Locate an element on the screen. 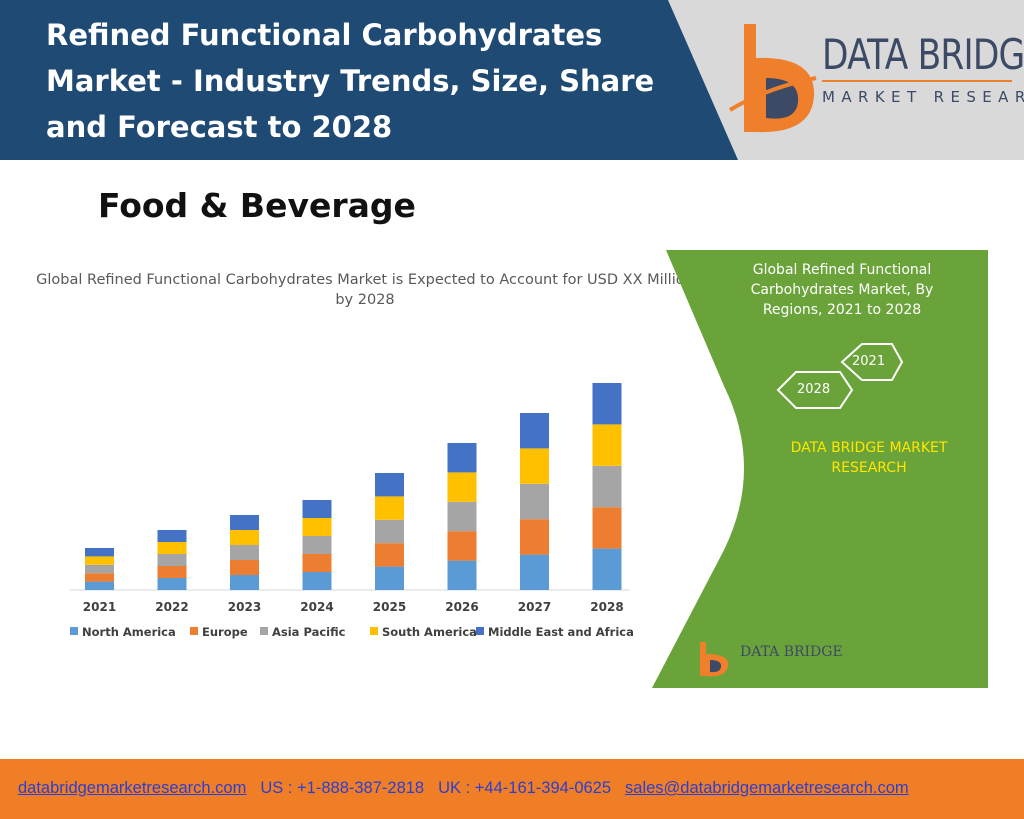  hexagon-2028-icon is located at coordinates (815, 390).